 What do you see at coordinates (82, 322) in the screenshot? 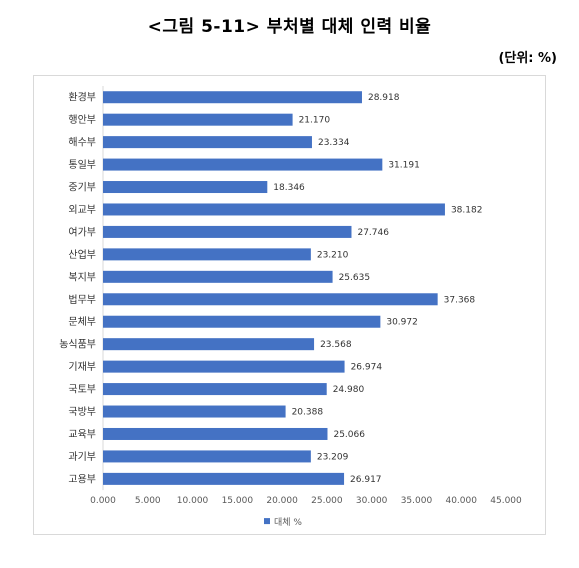
I see `category-label: 문체부` at bounding box center [82, 322].